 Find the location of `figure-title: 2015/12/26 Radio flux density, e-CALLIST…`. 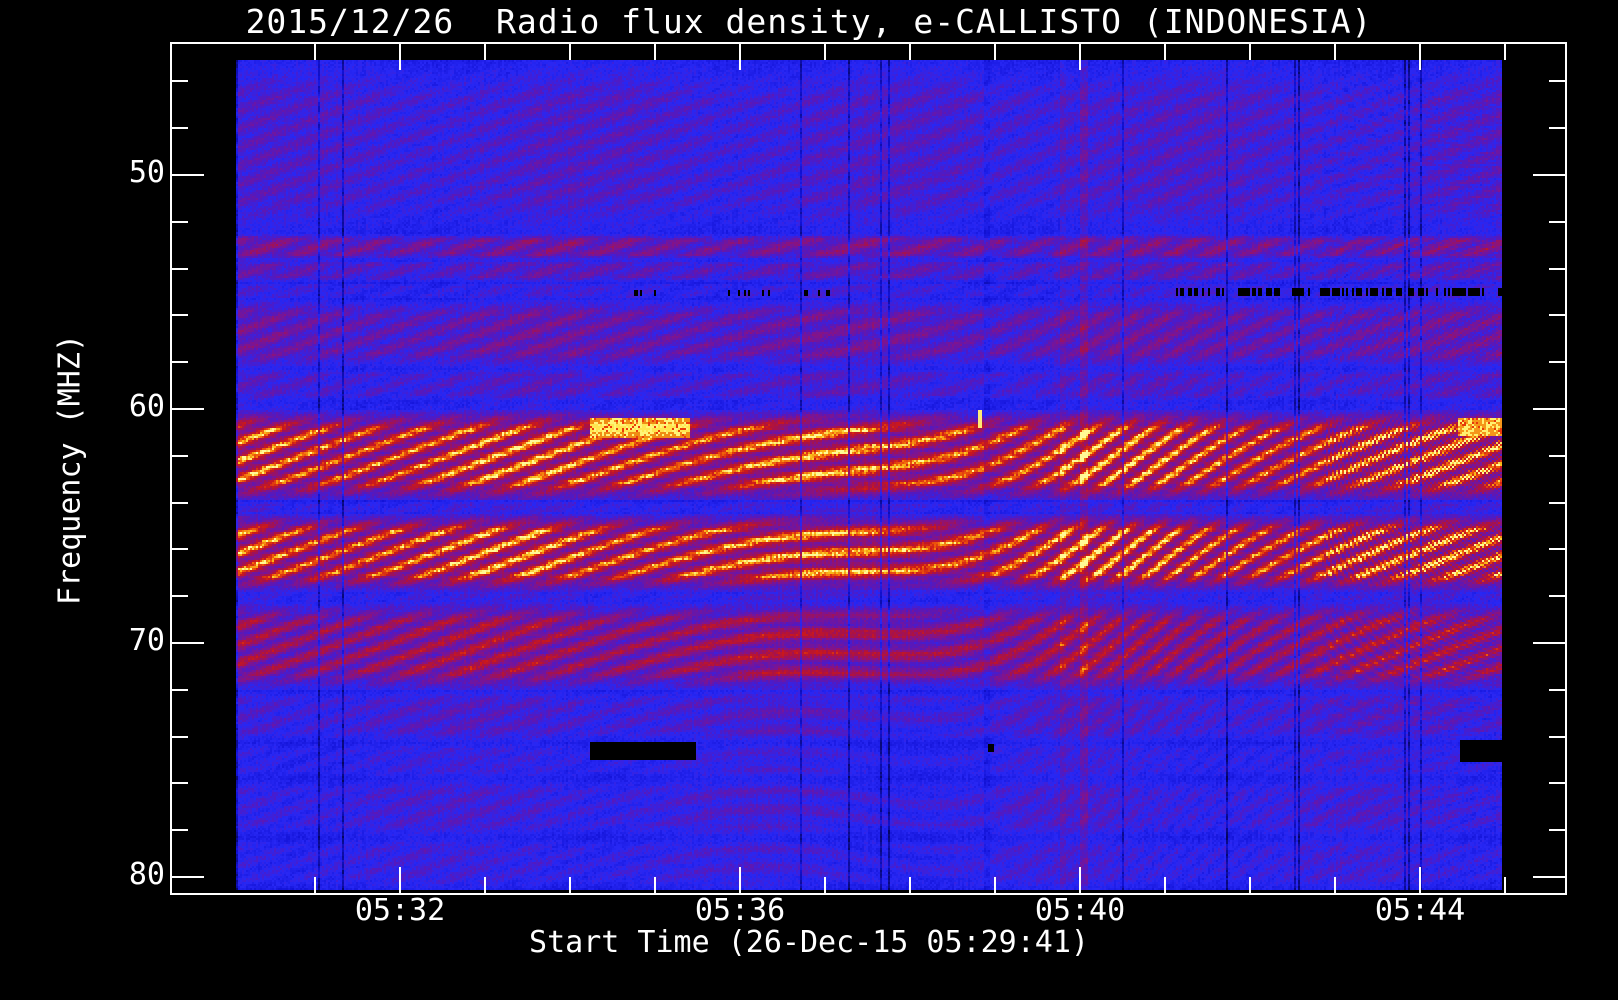

figure-title: 2015/12/26 Radio flux density, e-CALLIST… is located at coordinates (809, 21).